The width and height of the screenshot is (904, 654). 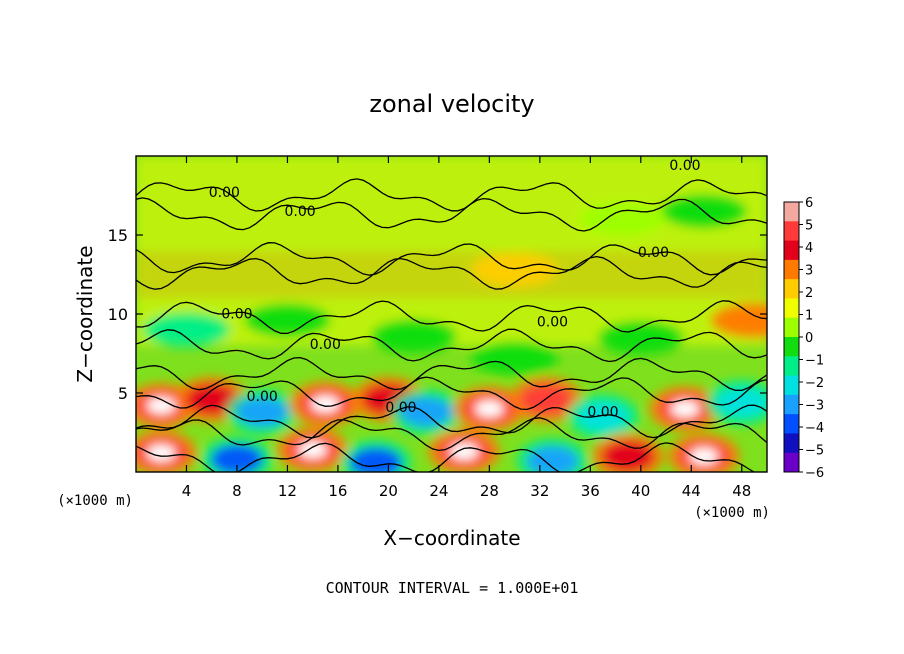 I want to click on x-tick-label: 44, so click(x=691, y=491).